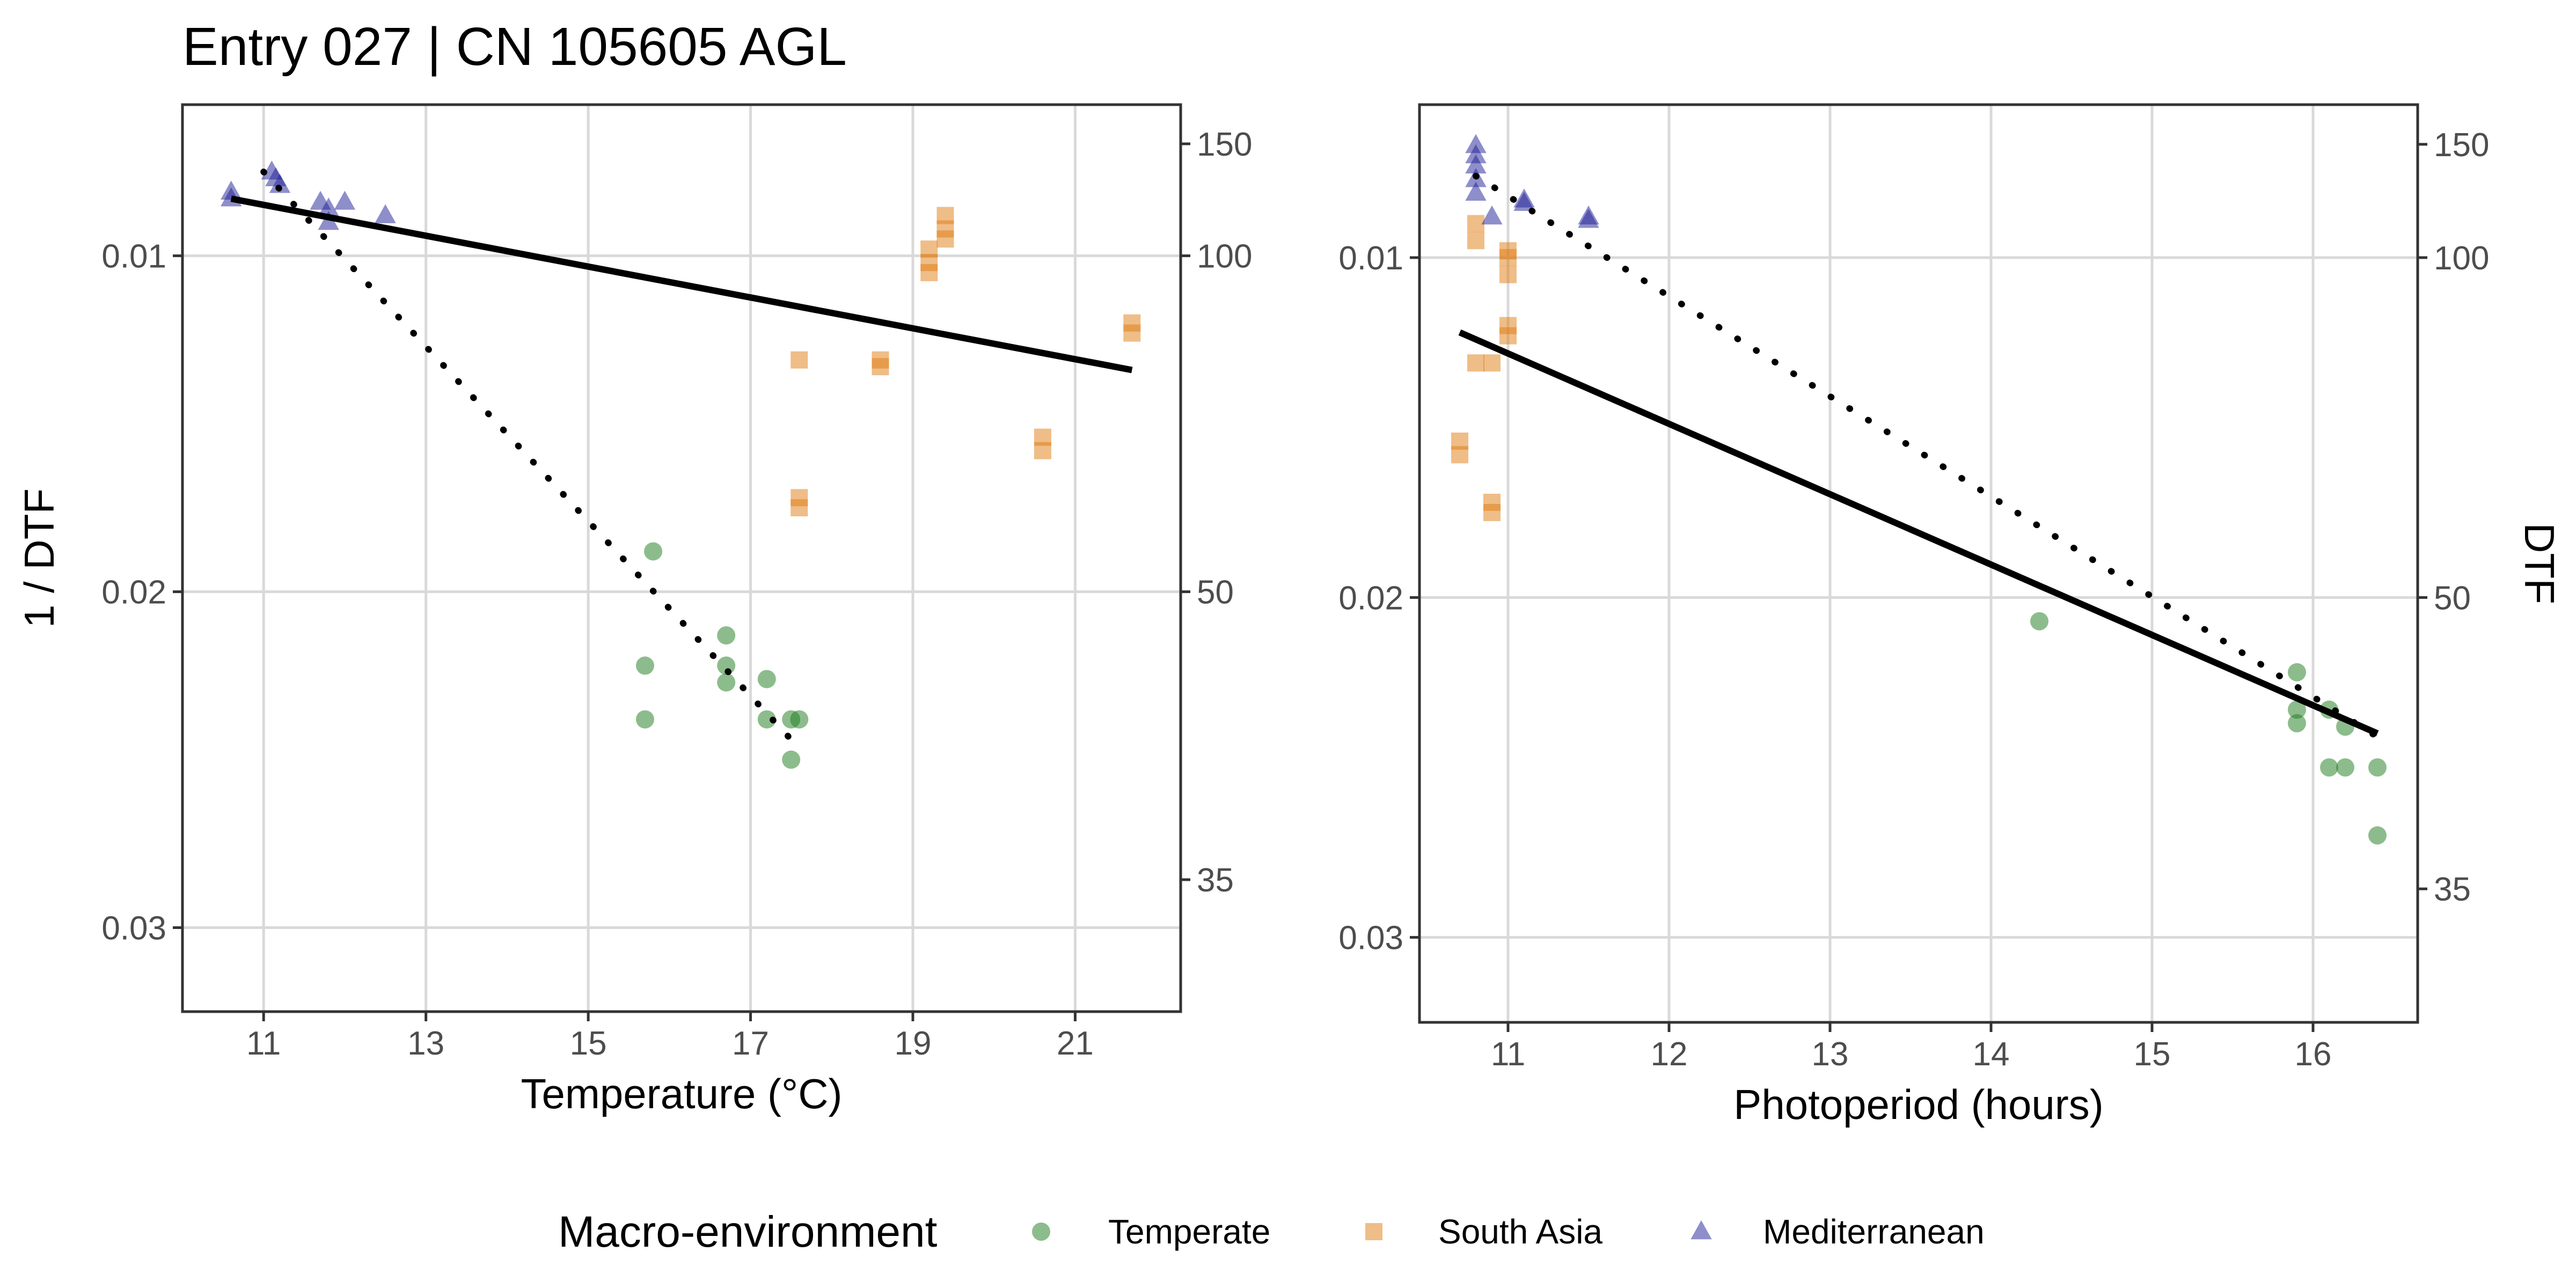 The height and width of the screenshot is (1288, 2576). I want to click on page-title: Entry 027 | CN 105605 AGL, so click(514, 47).